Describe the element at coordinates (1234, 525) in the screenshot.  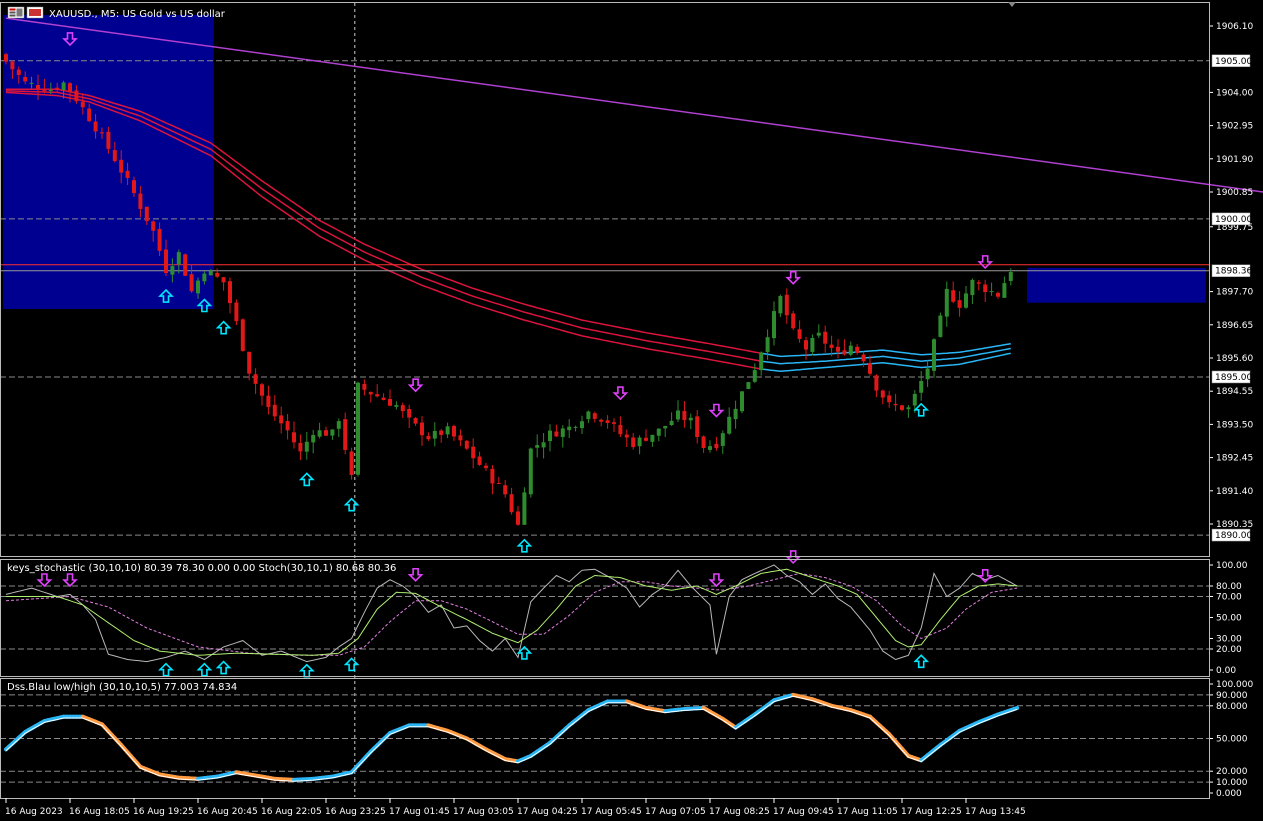
I see `price-axis-tick-label: 1890.35` at that location.